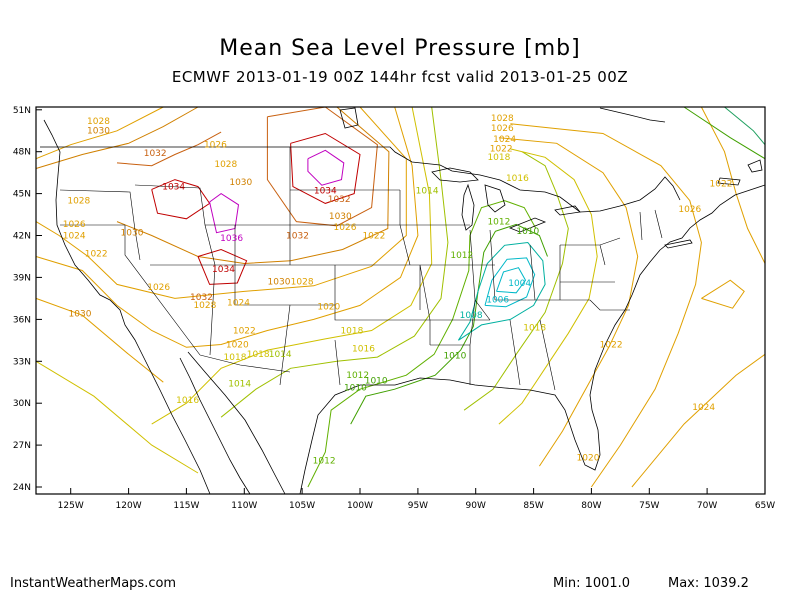  What do you see at coordinates (729, 181) in the screenshot?
I see `prince-edward-island` at bounding box center [729, 181].